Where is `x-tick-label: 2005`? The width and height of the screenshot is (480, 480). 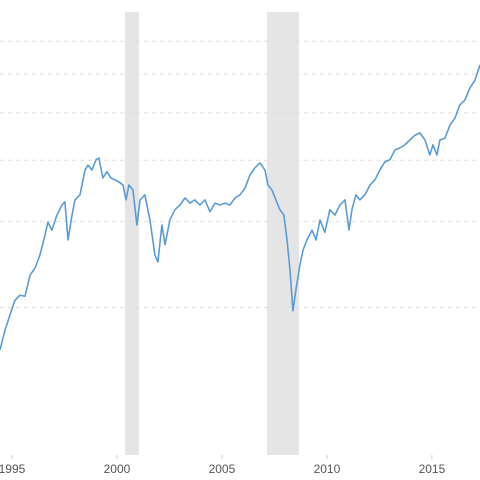 x-tick-label: 2005 is located at coordinates (222, 469).